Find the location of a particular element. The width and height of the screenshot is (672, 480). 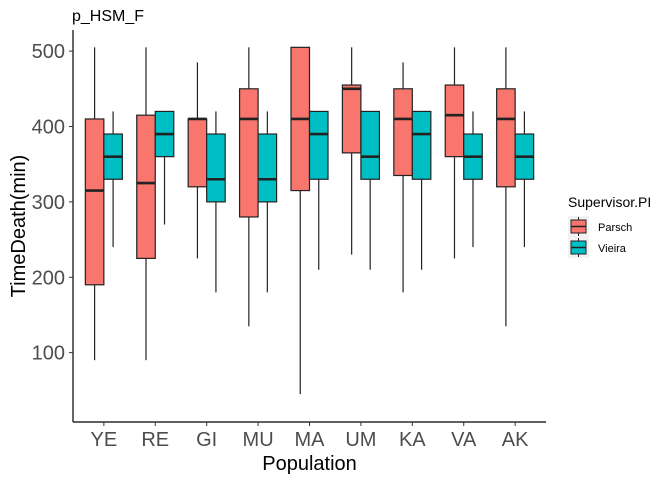

box-YE-Parsch is located at coordinates (94, 204).